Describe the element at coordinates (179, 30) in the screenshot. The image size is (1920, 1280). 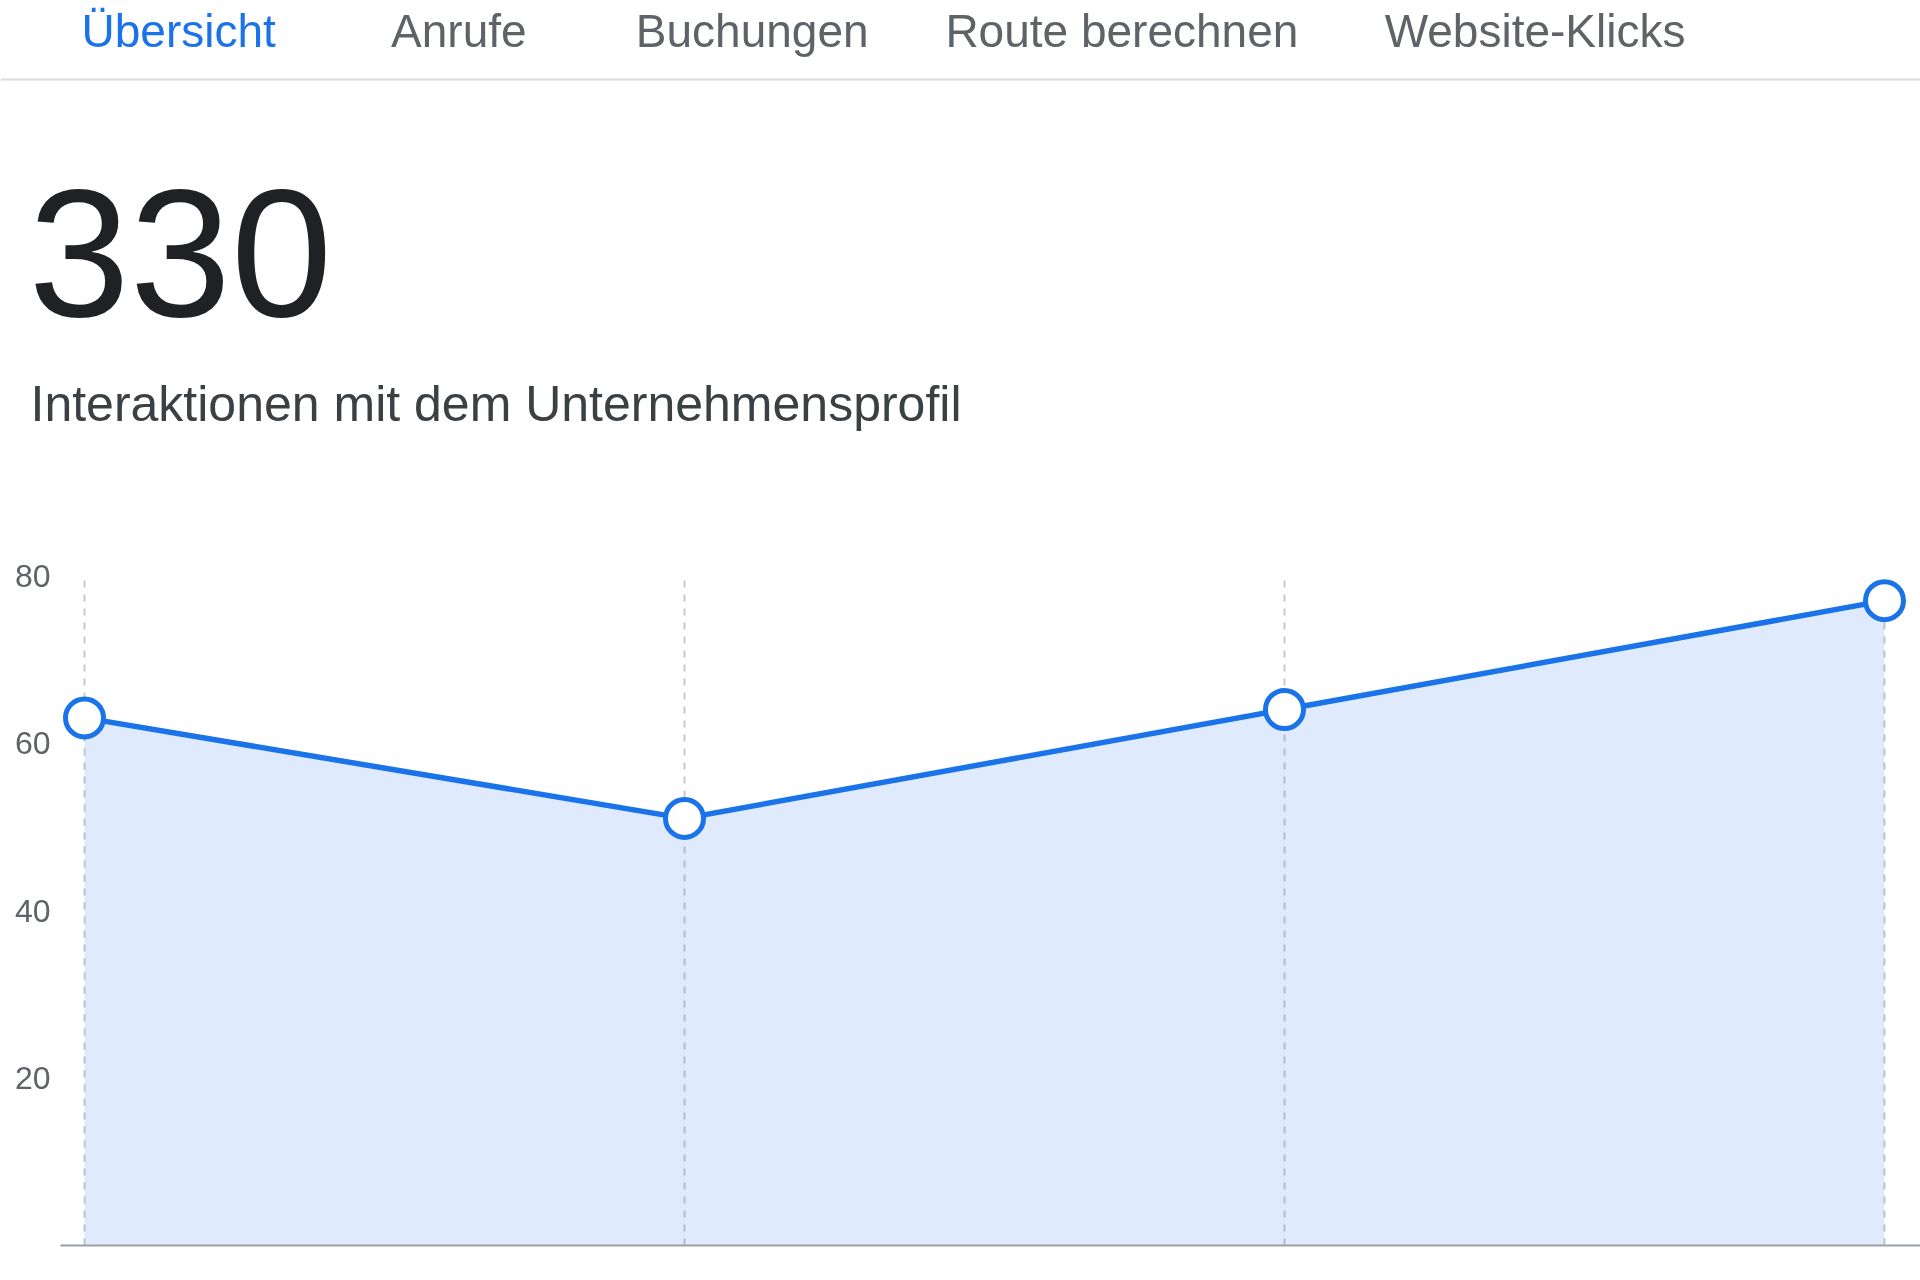
I see `text: Übersicht` at that location.